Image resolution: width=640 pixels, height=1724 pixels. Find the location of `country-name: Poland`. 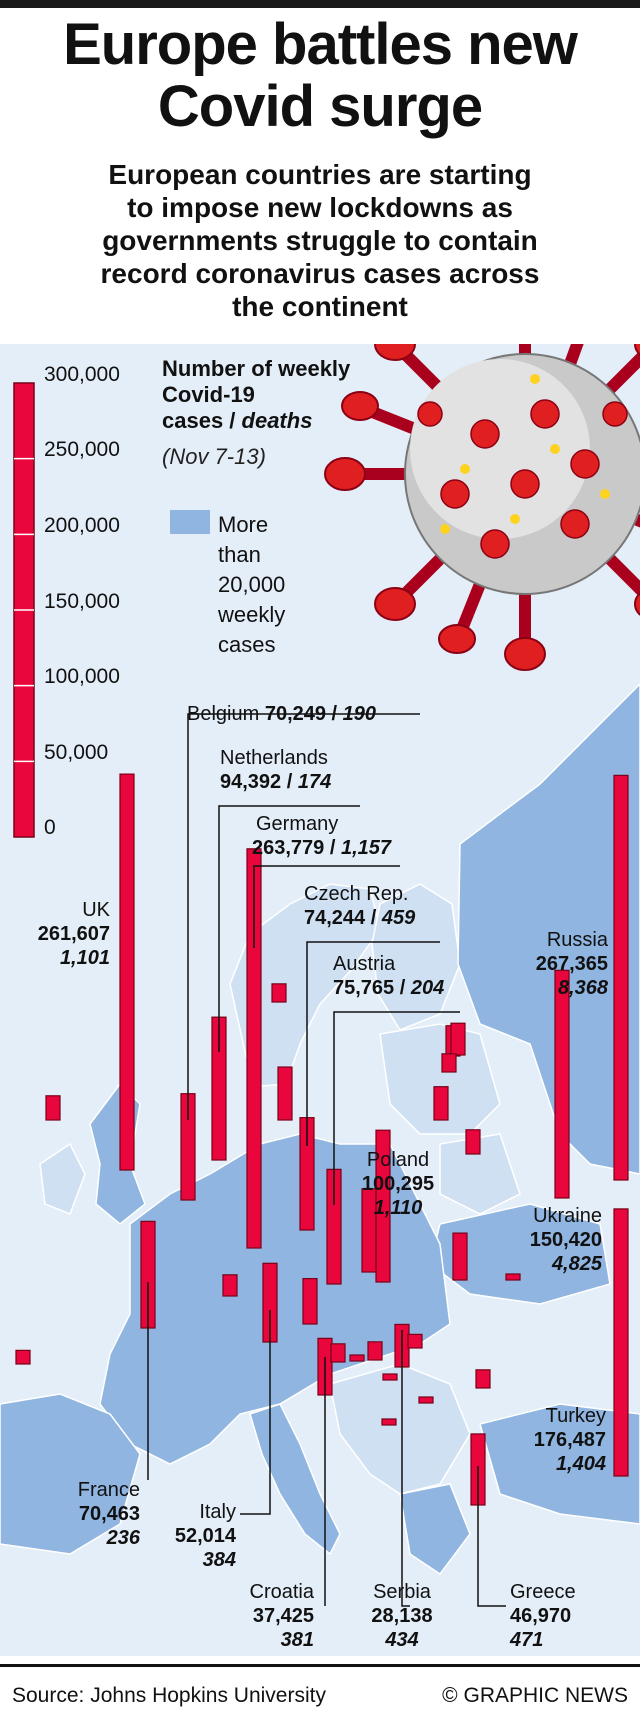

country-name: Poland is located at coordinates (398, 1160).